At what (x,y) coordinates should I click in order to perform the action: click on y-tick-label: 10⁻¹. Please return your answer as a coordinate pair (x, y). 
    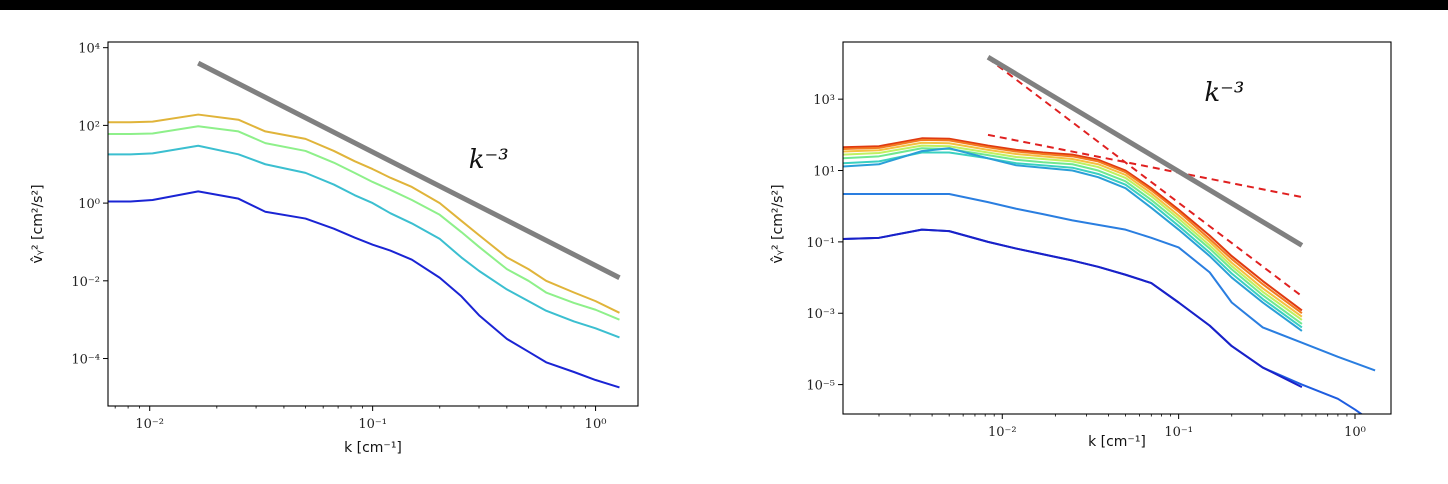
    Looking at the image, I should click on (820, 243).